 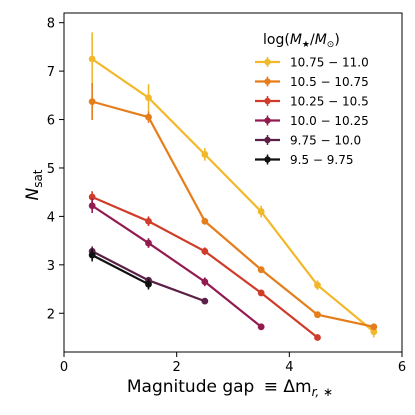 What do you see at coordinates (322, 160) in the screenshot?
I see `legend-label: 9.5 − 9.75` at bounding box center [322, 160].